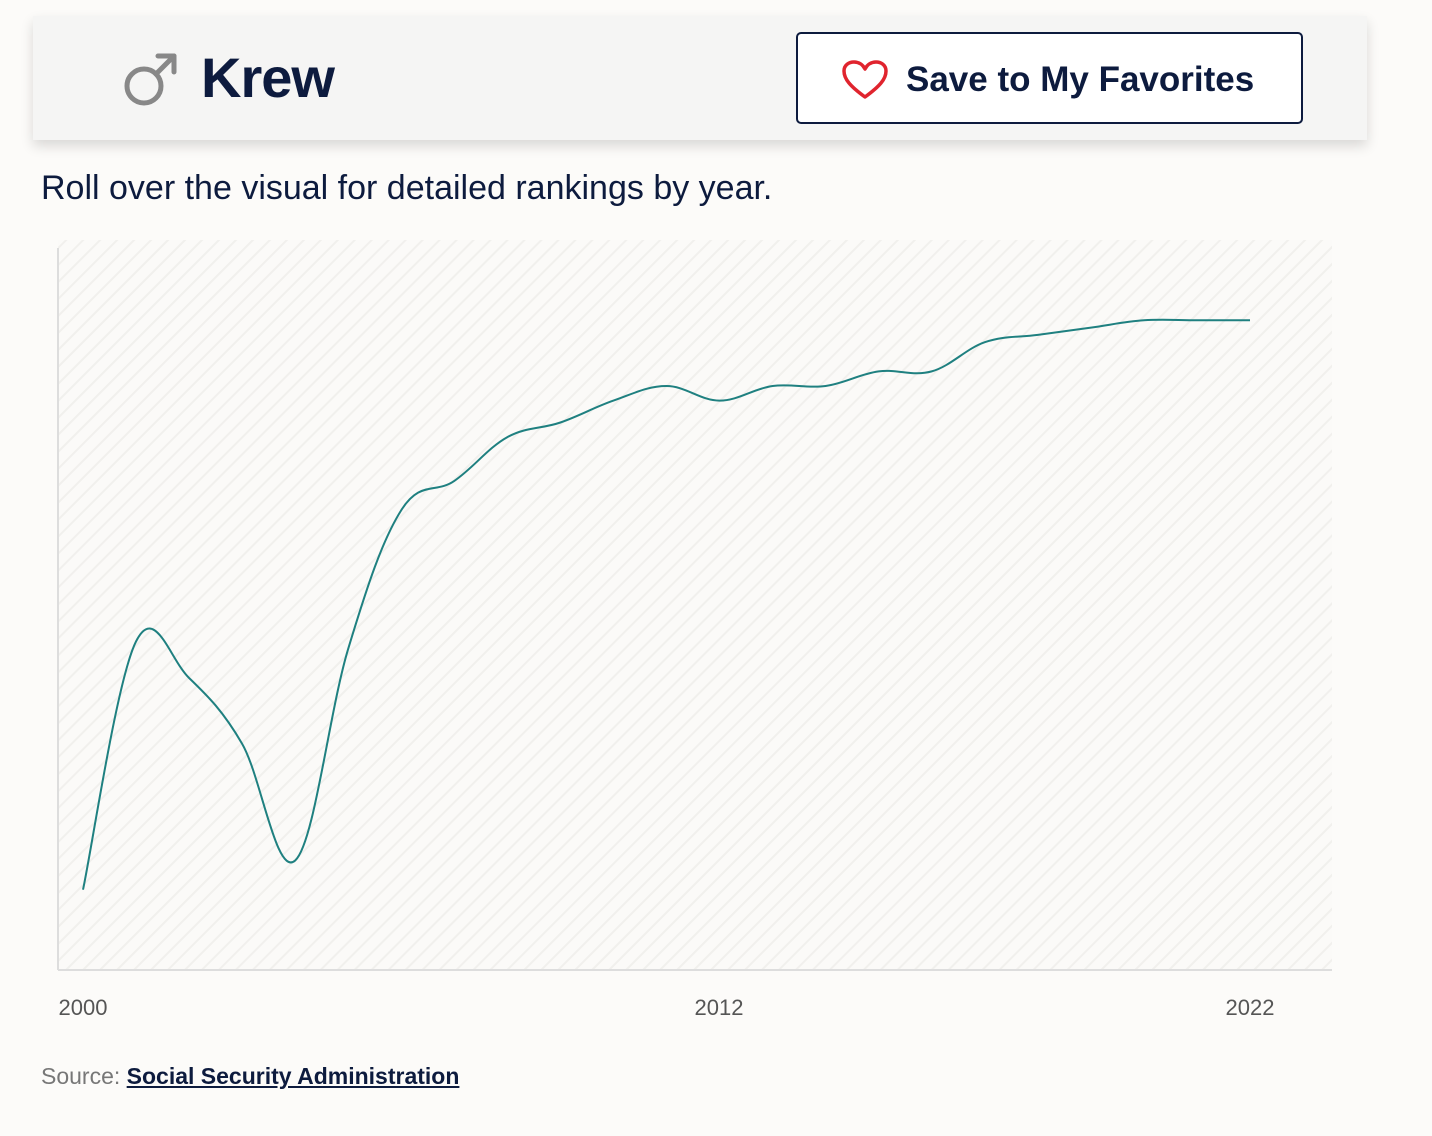 Image resolution: width=1432 pixels, height=1136 pixels. What do you see at coordinates (1038, 335) in the screenshot?
I see `data-point-2018` at bounding box center [1038, 335].